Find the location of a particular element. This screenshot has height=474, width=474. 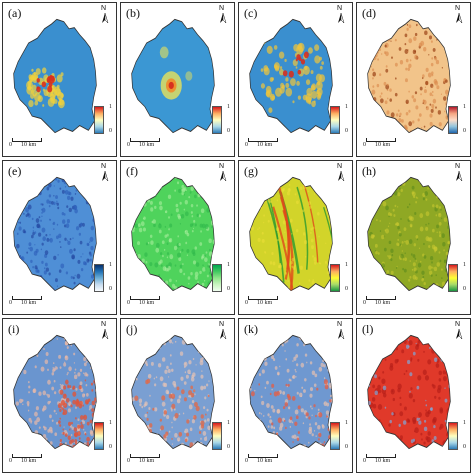

map-panel-l: (l) N 1 0 0 10 km is located at coordinates (413, 395).